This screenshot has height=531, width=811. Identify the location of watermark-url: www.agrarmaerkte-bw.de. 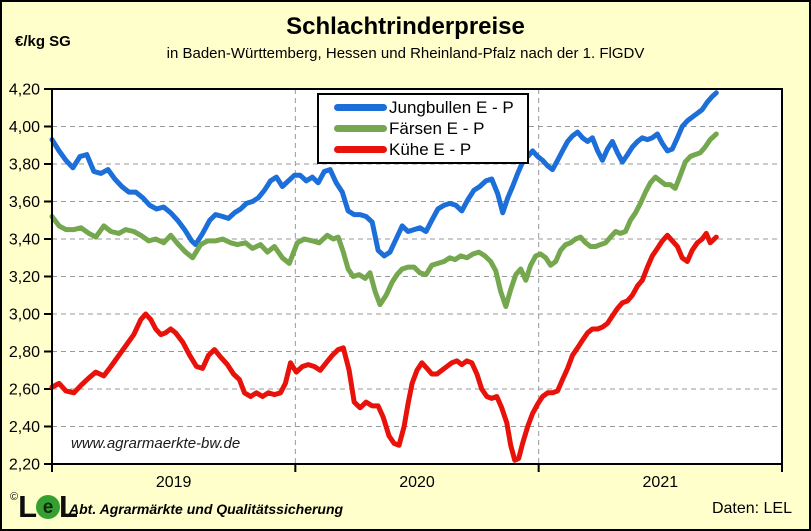
(156, 443).